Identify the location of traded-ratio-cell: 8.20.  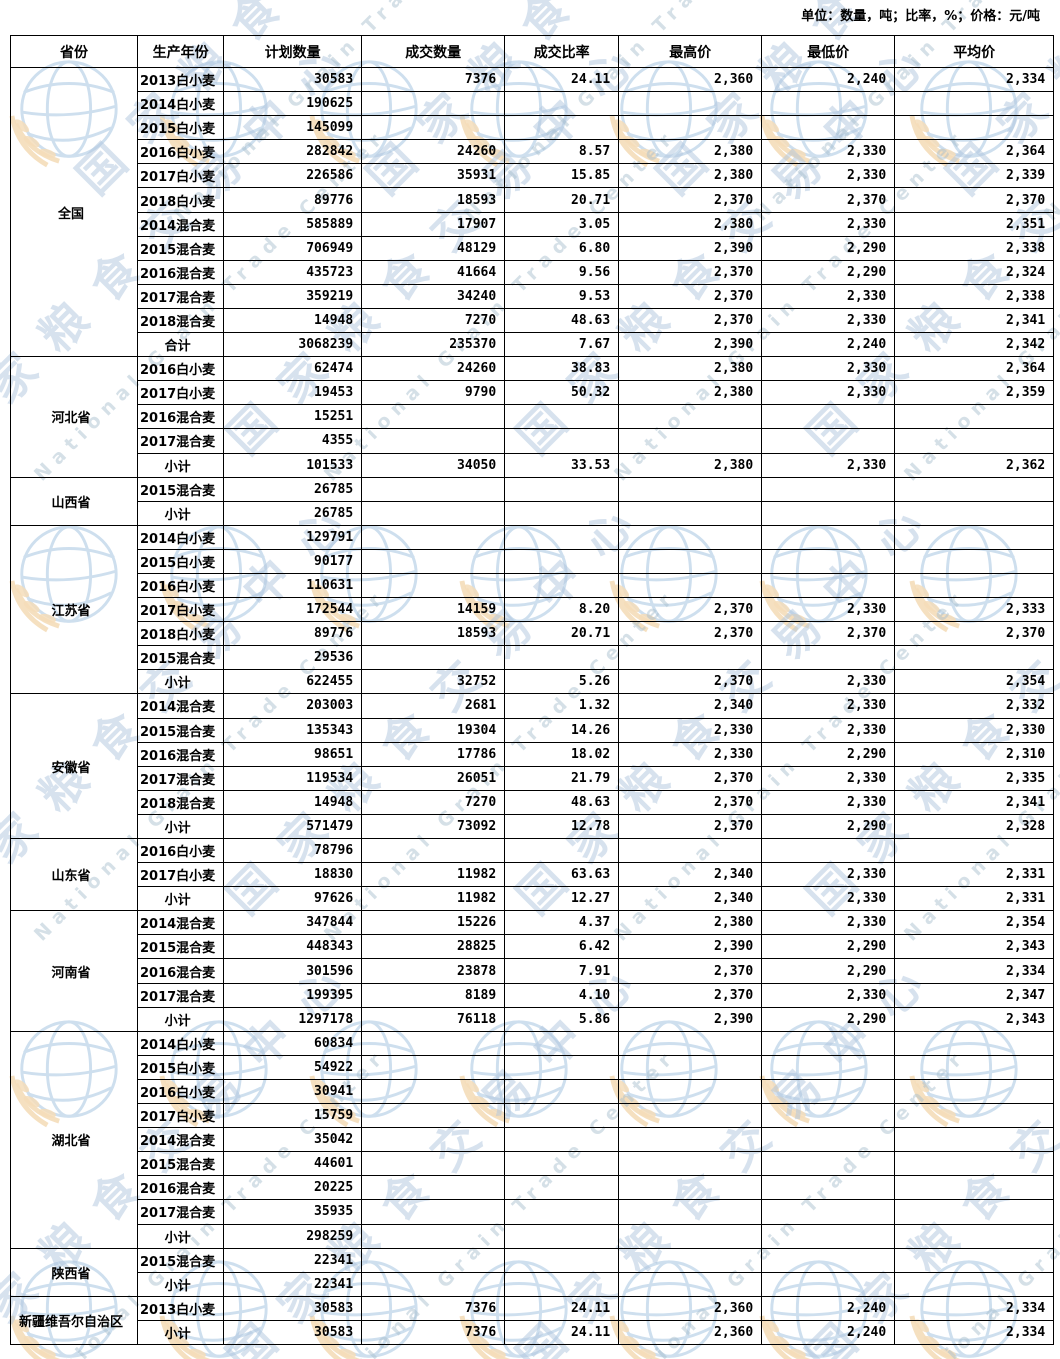
(562, 610).